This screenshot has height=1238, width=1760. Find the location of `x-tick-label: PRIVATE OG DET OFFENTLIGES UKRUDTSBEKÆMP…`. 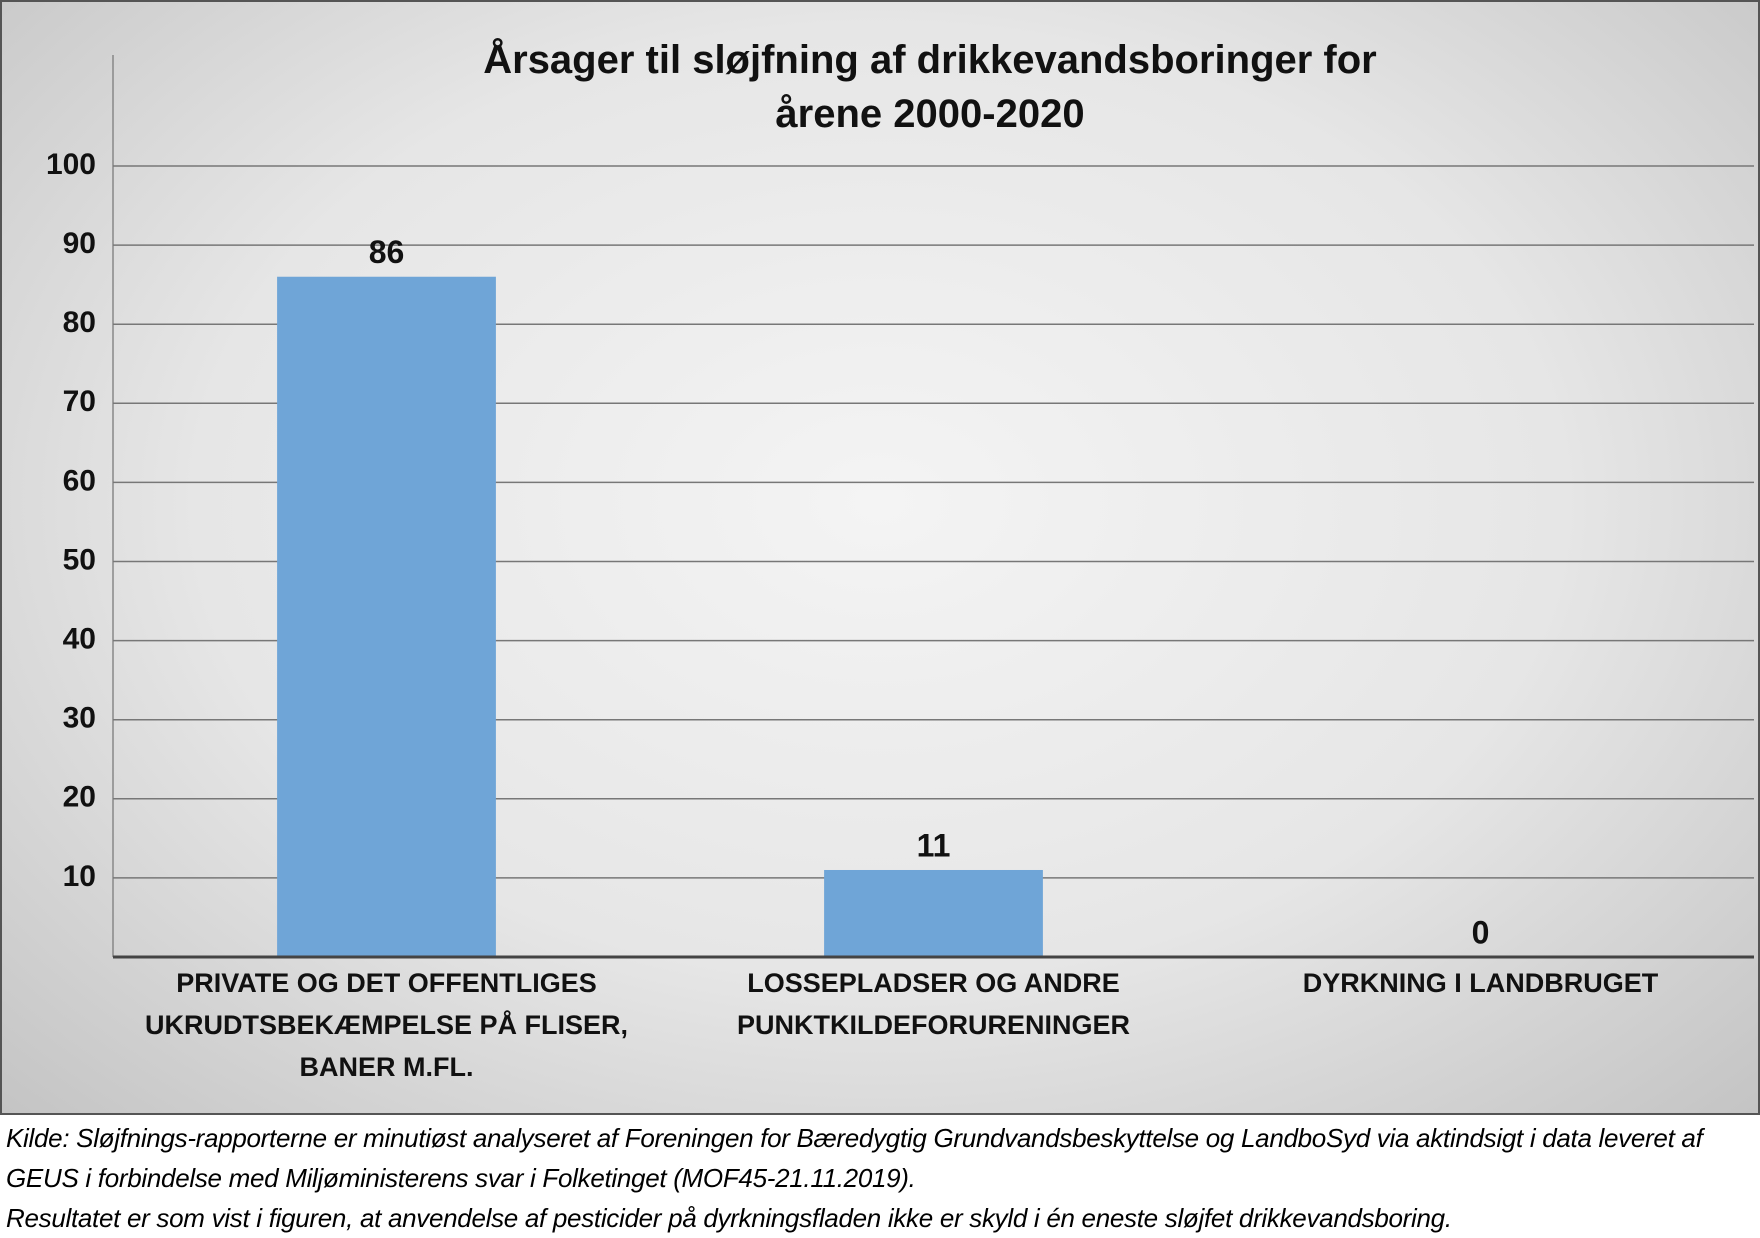

x-tick-label: PRIVATE OG DET OFFENTLIGES UKRUDTSBEKÆMP… is located at coordinates (386, 1025).